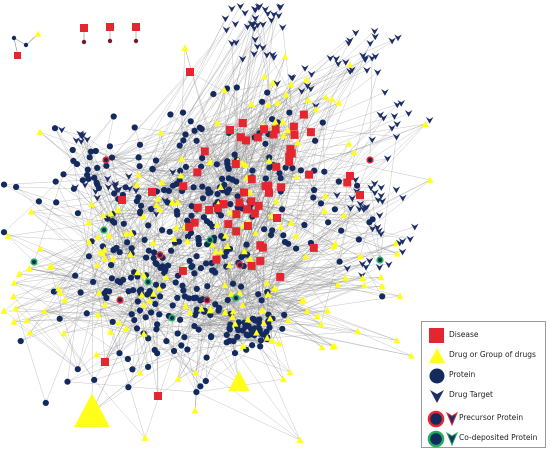 The image size is (550, 452). I want to click on red-ring-circle-and-chevron-icon, so click(443, 419).